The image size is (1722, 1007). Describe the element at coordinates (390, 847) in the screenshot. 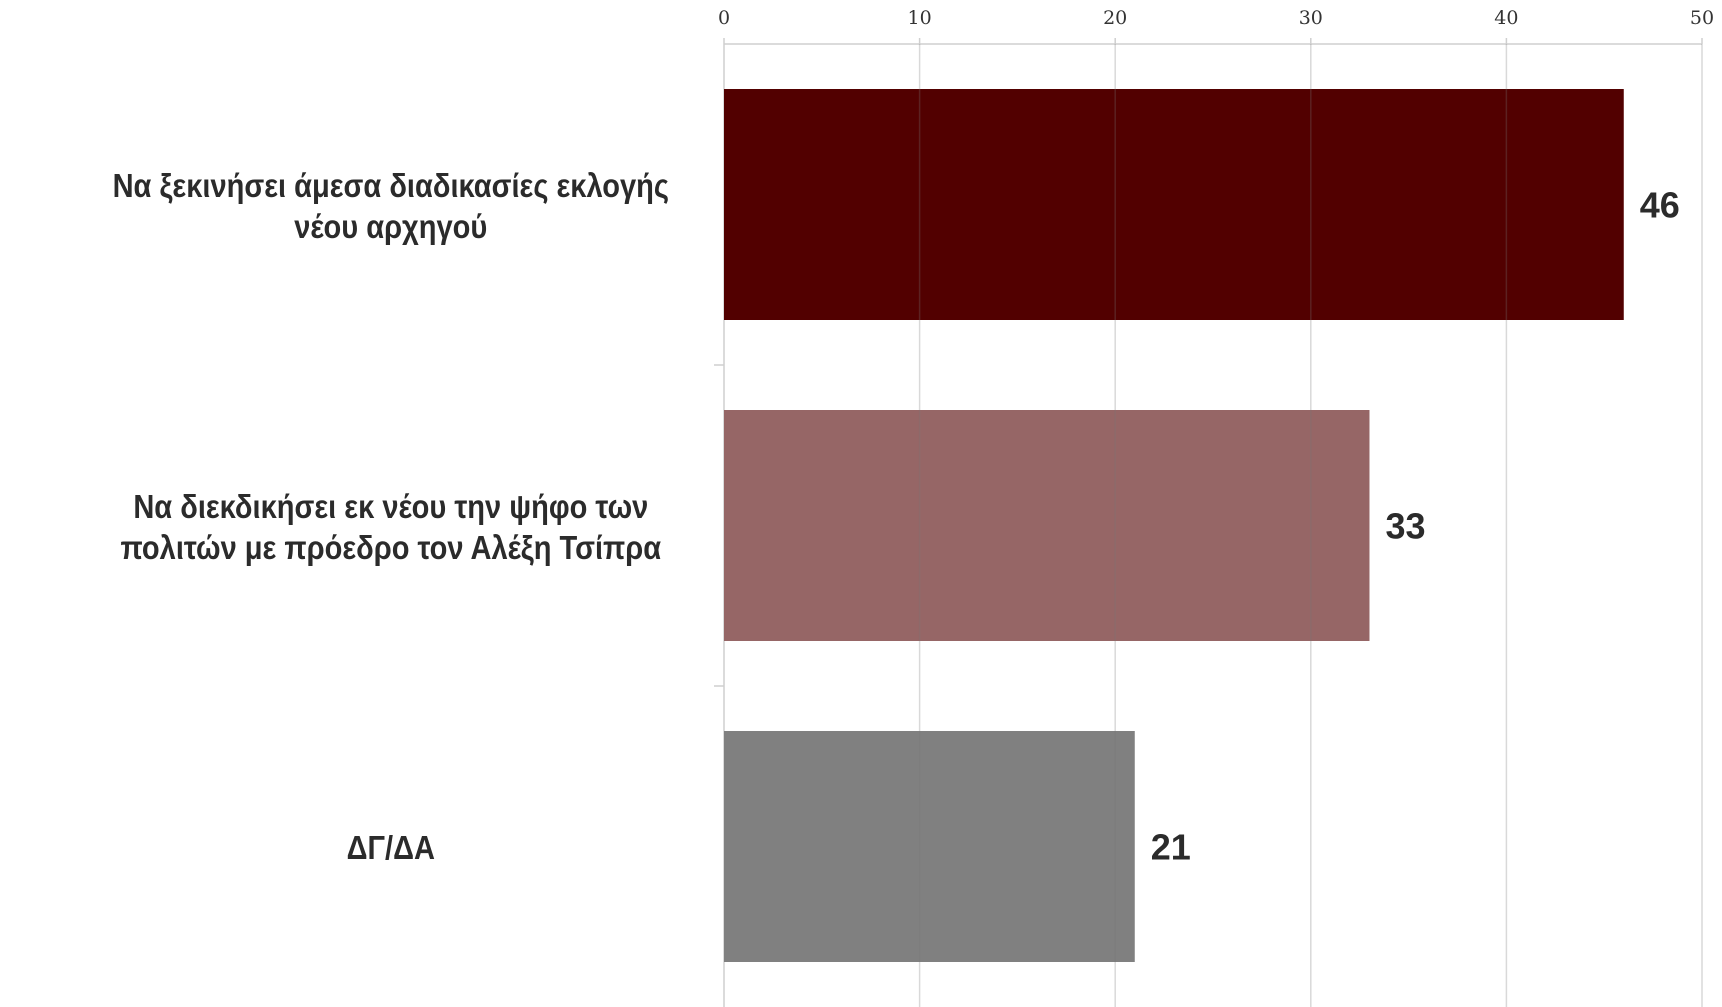

I see `category-label: ΔΓ/ΔΑ` at that location.